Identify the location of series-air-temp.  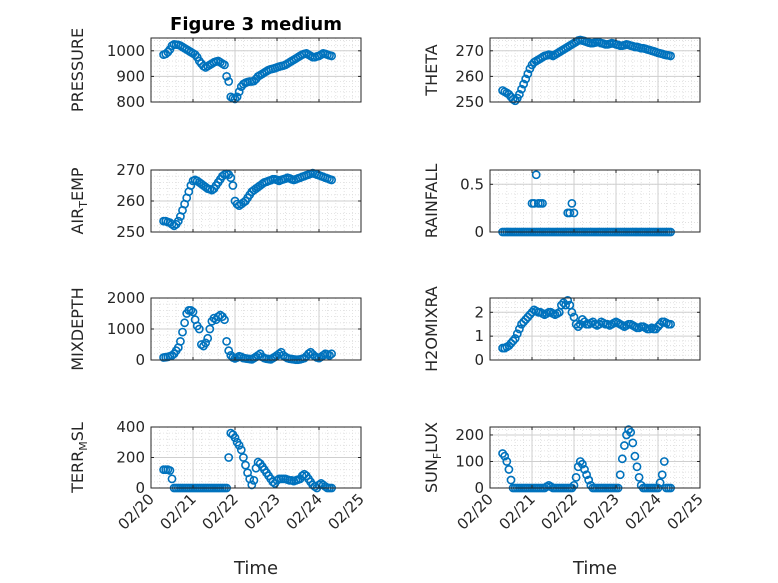
(247, 199).